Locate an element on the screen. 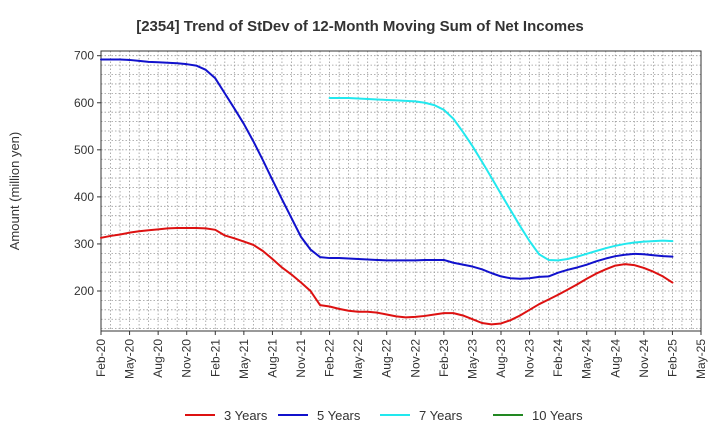 This screenshot has width=720, height=440. x-tick-label: Feb-21 is located at coordinates (215, 358).